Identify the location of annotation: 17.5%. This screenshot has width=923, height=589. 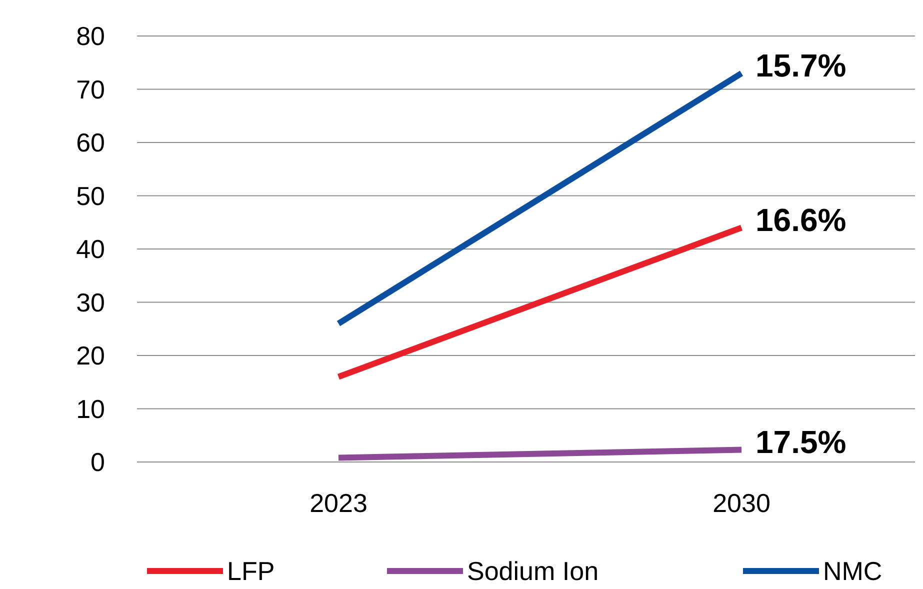
(801, 442).